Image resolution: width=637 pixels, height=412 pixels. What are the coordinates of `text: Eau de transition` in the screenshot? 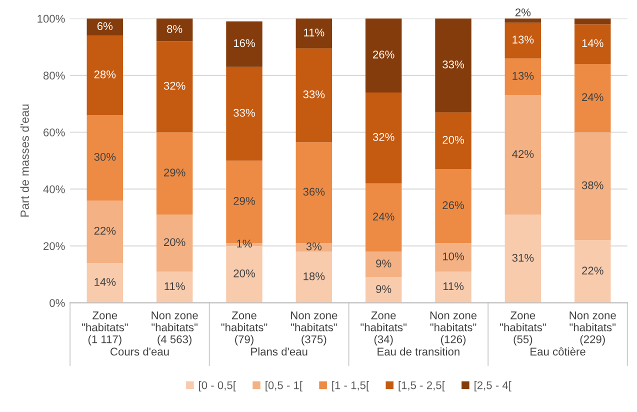 It's located at (419, 351).